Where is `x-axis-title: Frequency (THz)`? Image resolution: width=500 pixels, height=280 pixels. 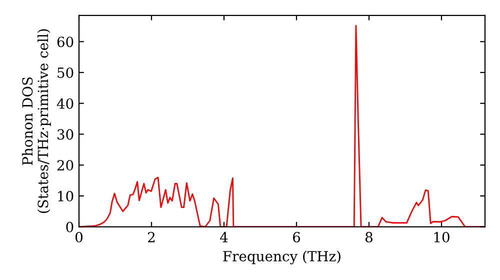
x-axis-title: Frequency (THz) is located at coordinates (281, 257).